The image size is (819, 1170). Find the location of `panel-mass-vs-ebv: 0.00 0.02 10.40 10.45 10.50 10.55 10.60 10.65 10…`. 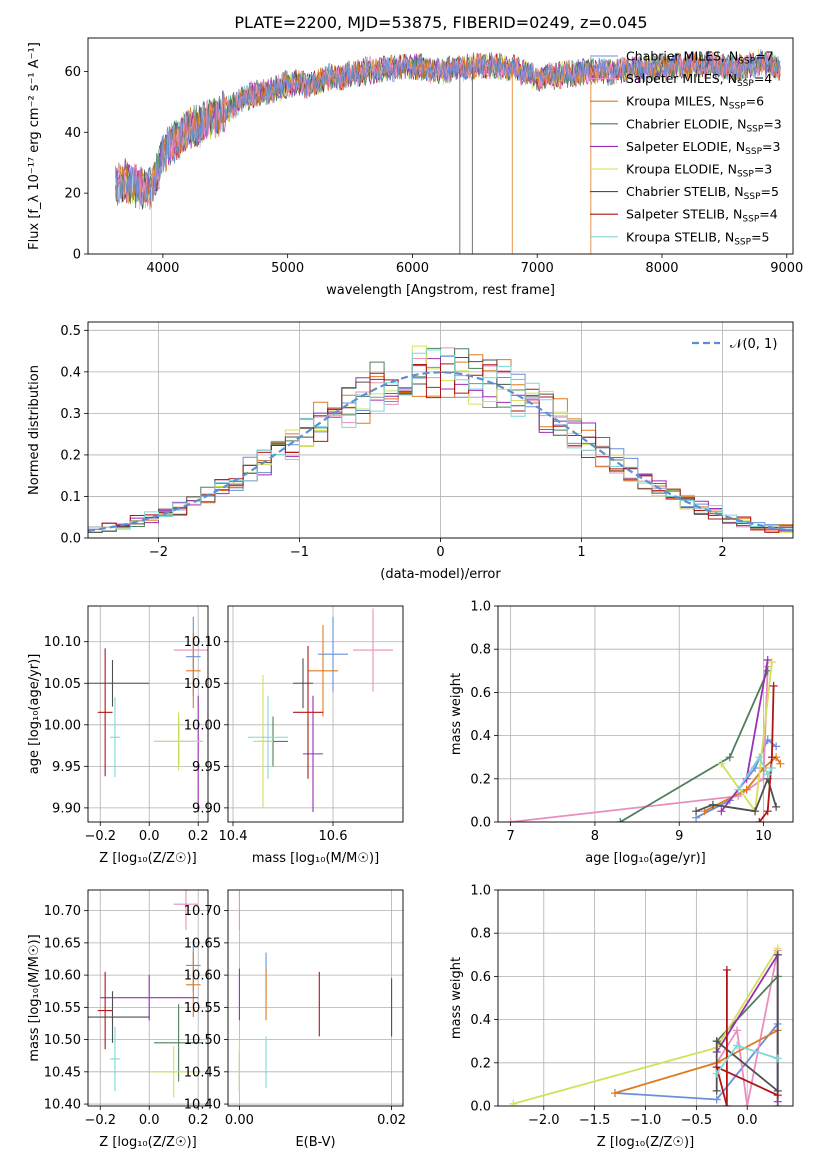

panel-mass-vs-ebv: 0.00 0.02 10.40 10.45 10.50 10.55 10.60 10.65 10… is located at coordinates (295, 1019).